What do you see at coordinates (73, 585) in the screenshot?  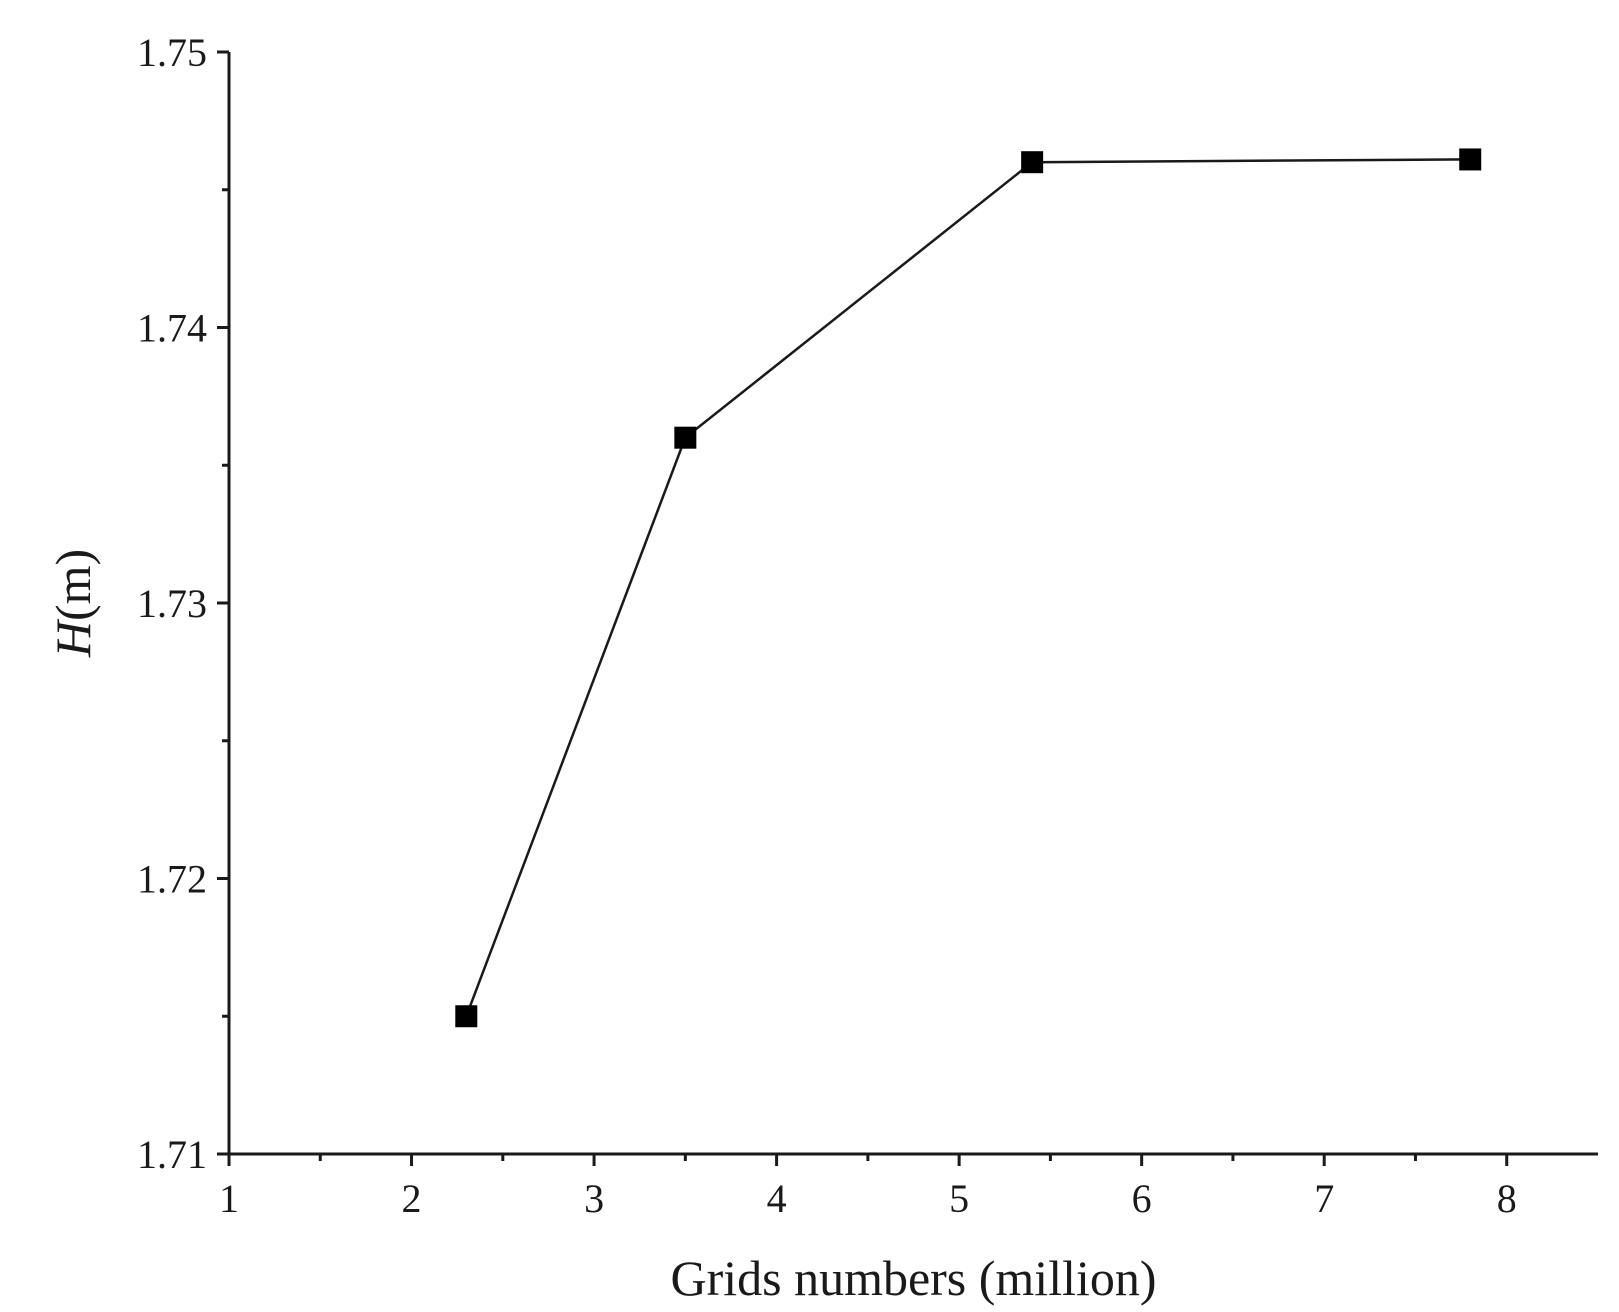 I see `y-axis-title-unit: (m)` at bounding box center [73, 585].